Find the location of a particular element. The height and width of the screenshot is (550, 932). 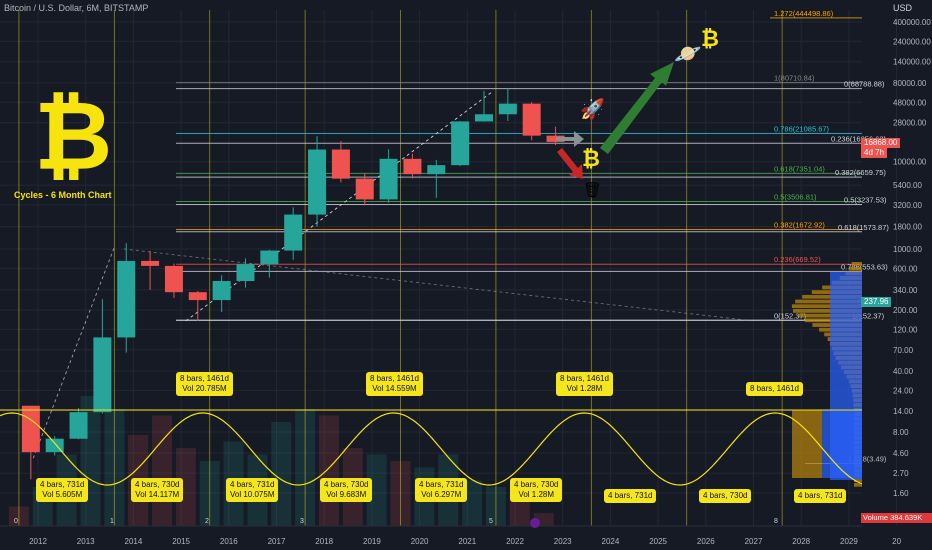

y-axis-tick-label: 340.00 is located at coordinates (905, 290).